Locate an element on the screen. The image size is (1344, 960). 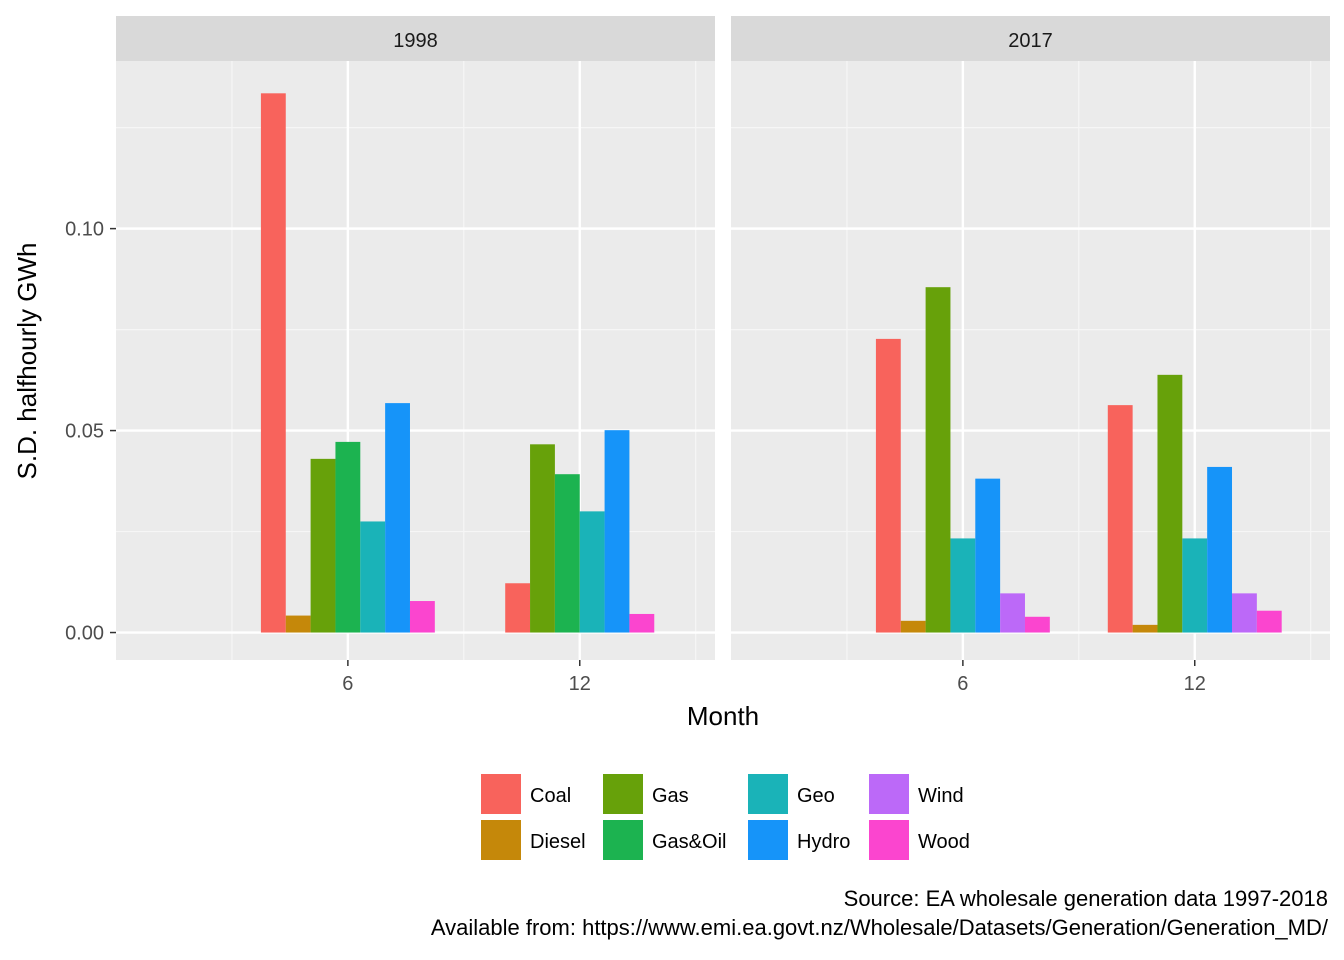
bar-1998-12-geo is located at coordinates (592, 572).